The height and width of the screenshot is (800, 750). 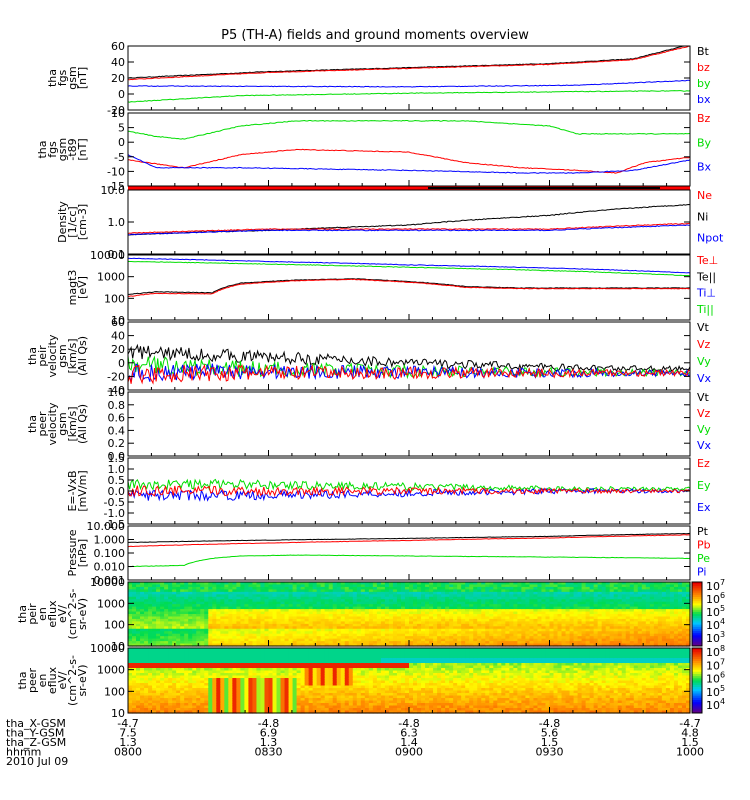 What do you see at coordinates (117, 491) in the screenshot?
I see `y-tick-label: 0.0` at bounding box center [117, 491].